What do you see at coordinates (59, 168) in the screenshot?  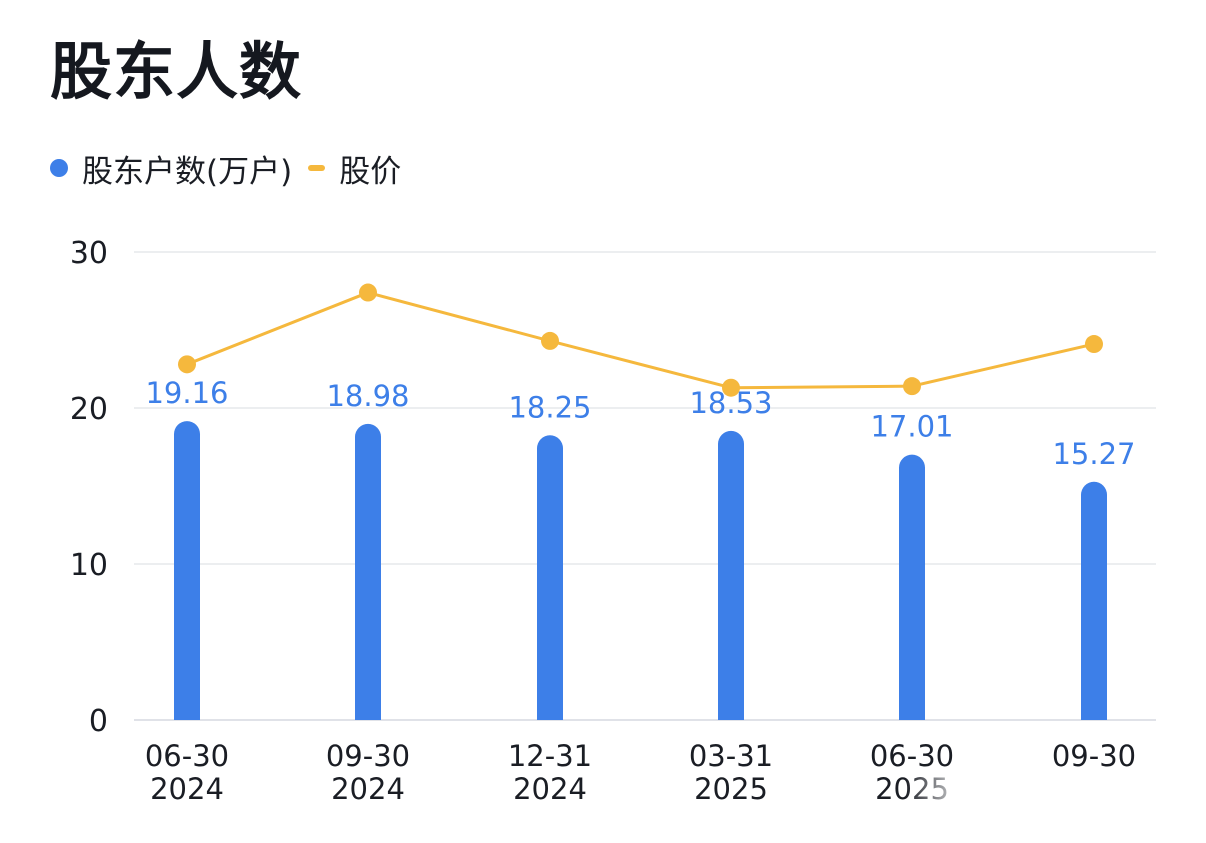 I see `legend-dot-icon` at bounding box center [59, 168].